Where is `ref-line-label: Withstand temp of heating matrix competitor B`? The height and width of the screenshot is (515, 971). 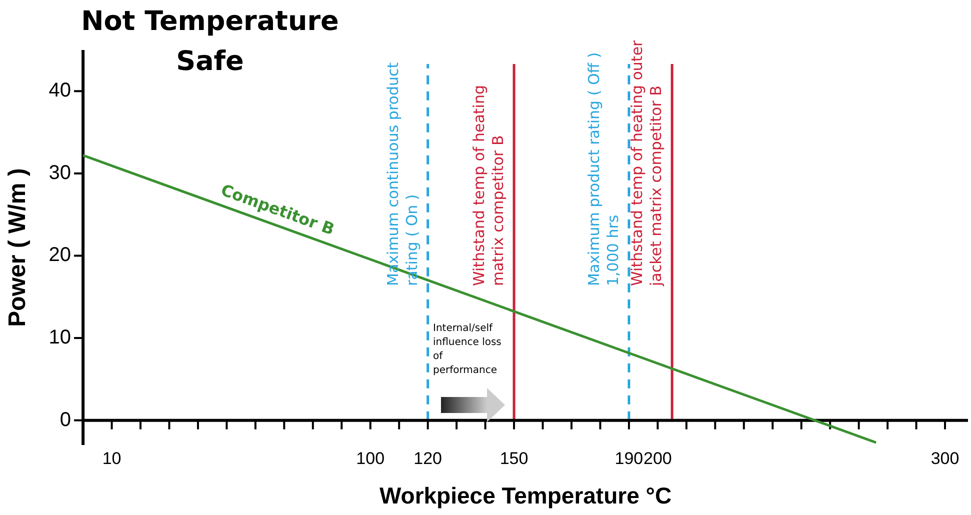
ref-line-label: Withstand temp of heating matrix competitor B is located at coordinates (489, 185).